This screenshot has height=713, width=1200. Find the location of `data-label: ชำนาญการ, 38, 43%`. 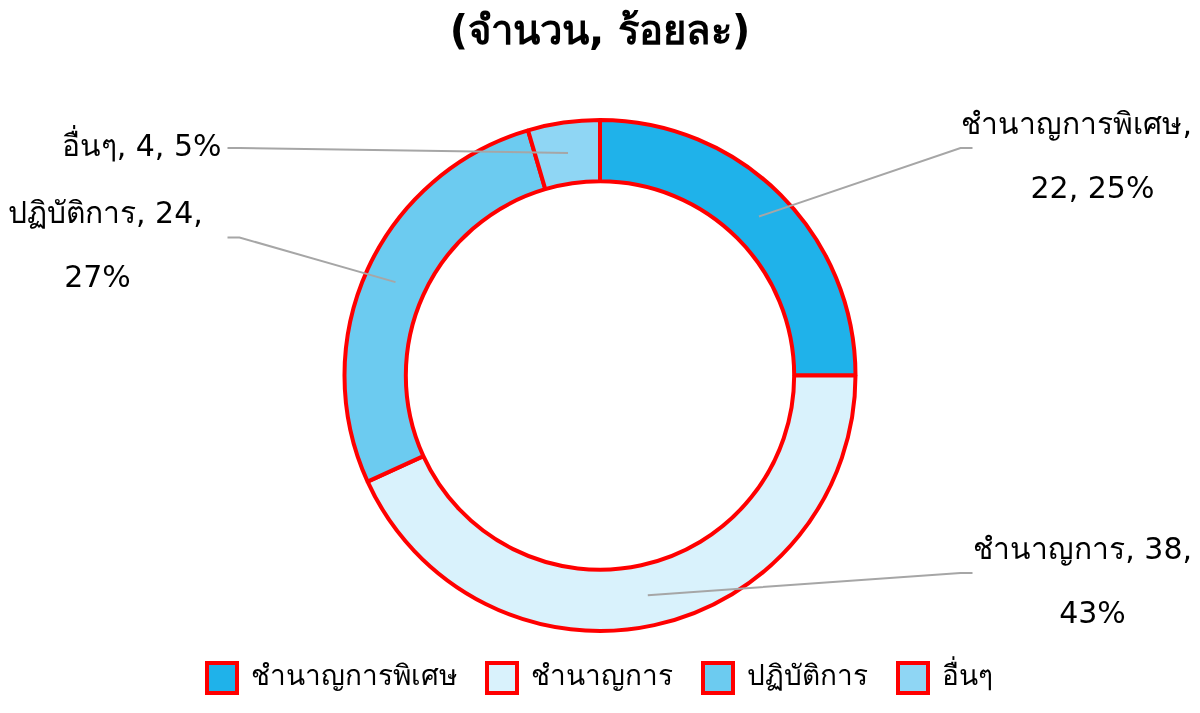

data-label: ชำนาญการ, 38, 43% is located at coordinates (1083, 580).